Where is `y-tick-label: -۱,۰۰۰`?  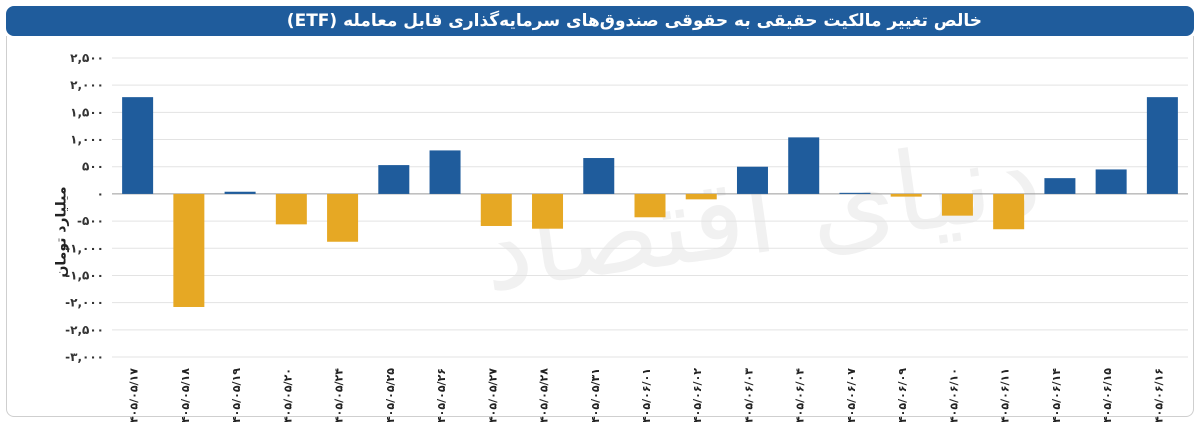 y-tick-label: -۱,۰۰۰ is located at coordinates (84, 248).